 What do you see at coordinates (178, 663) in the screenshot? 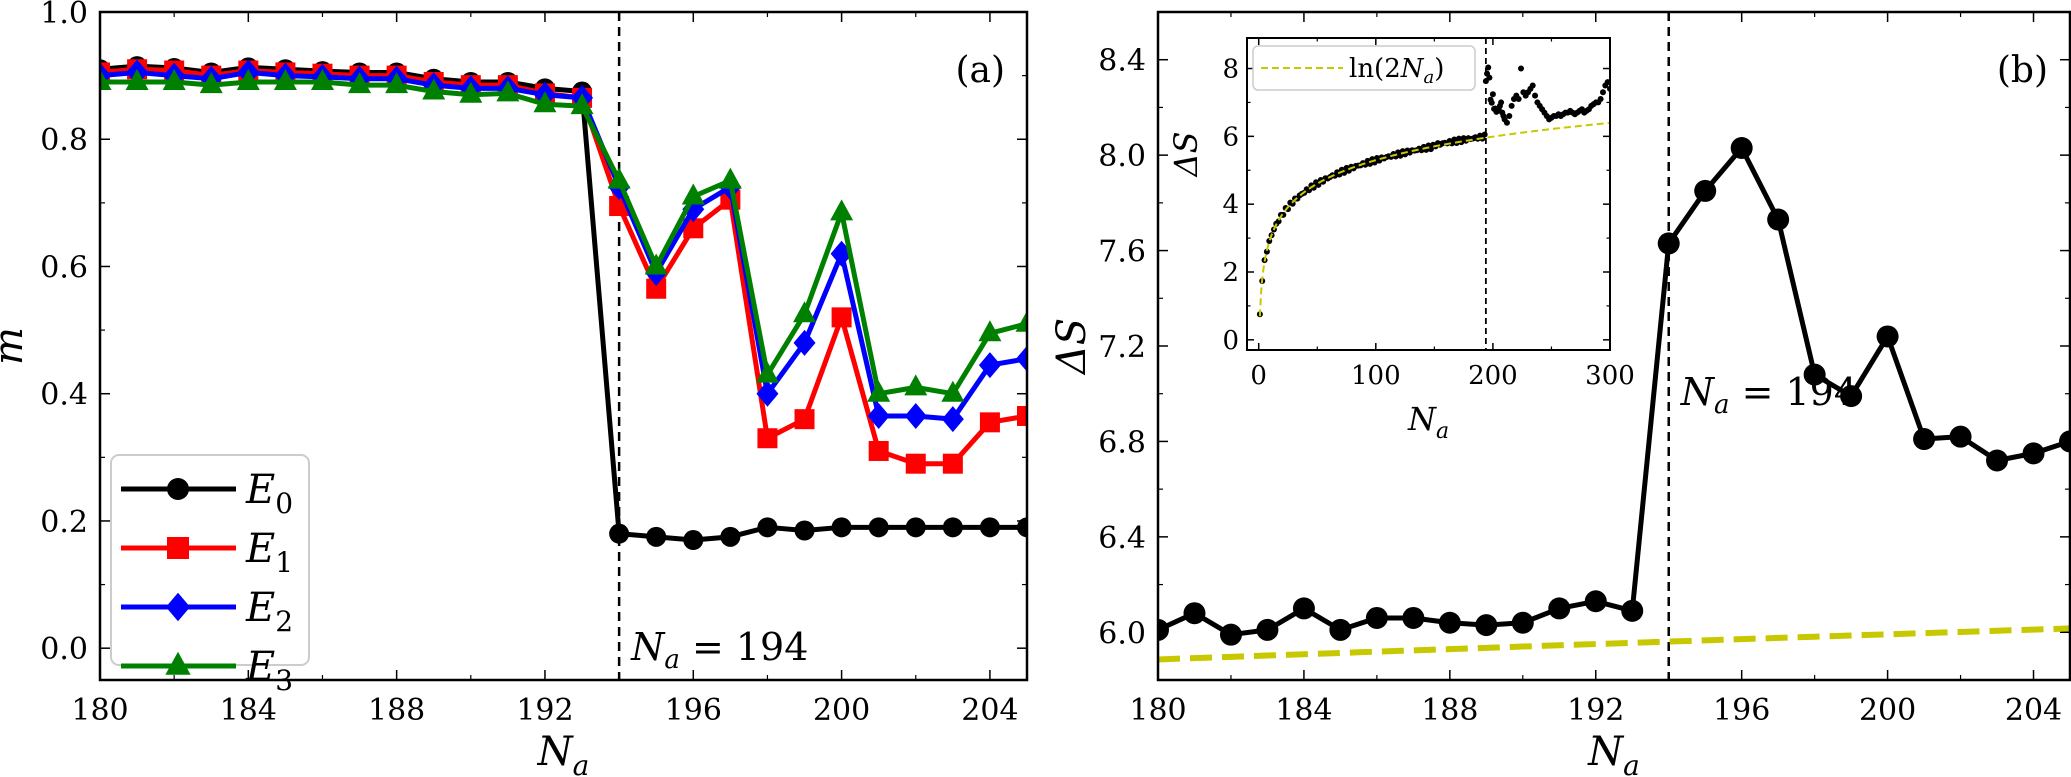
I see `legend-marker-triangle` at bounding box center [178, 663].